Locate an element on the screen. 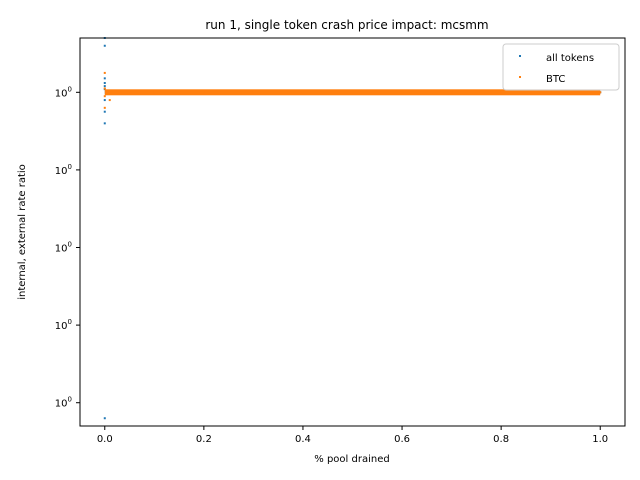  legend: all tokens BTC is located at coordinates (561, 67).